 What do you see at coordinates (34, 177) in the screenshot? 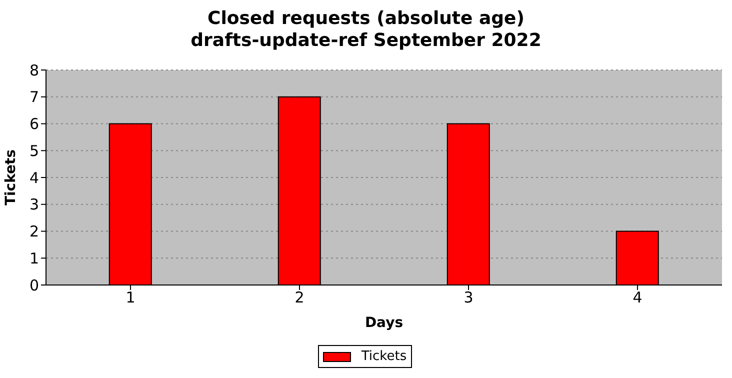
I see `y-tick-label: 4` at bounding box center [34, 177].